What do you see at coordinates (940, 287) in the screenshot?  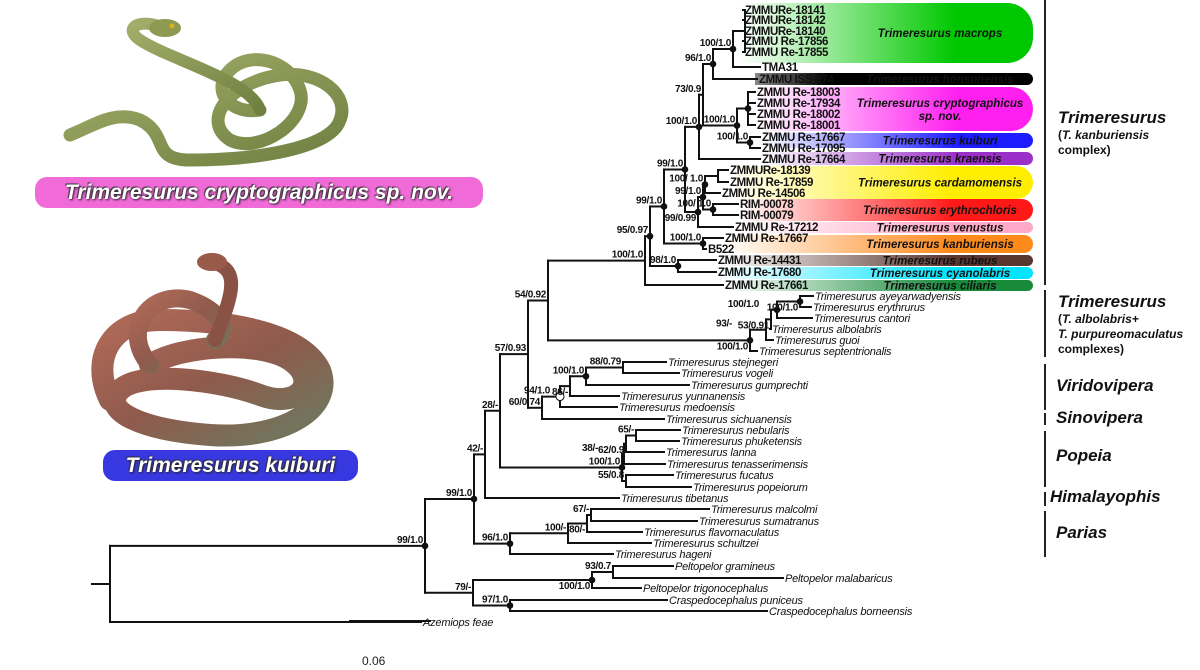 I see `species-band-label: Trimeresurus ciliaris` at bounding box center [940, 287].